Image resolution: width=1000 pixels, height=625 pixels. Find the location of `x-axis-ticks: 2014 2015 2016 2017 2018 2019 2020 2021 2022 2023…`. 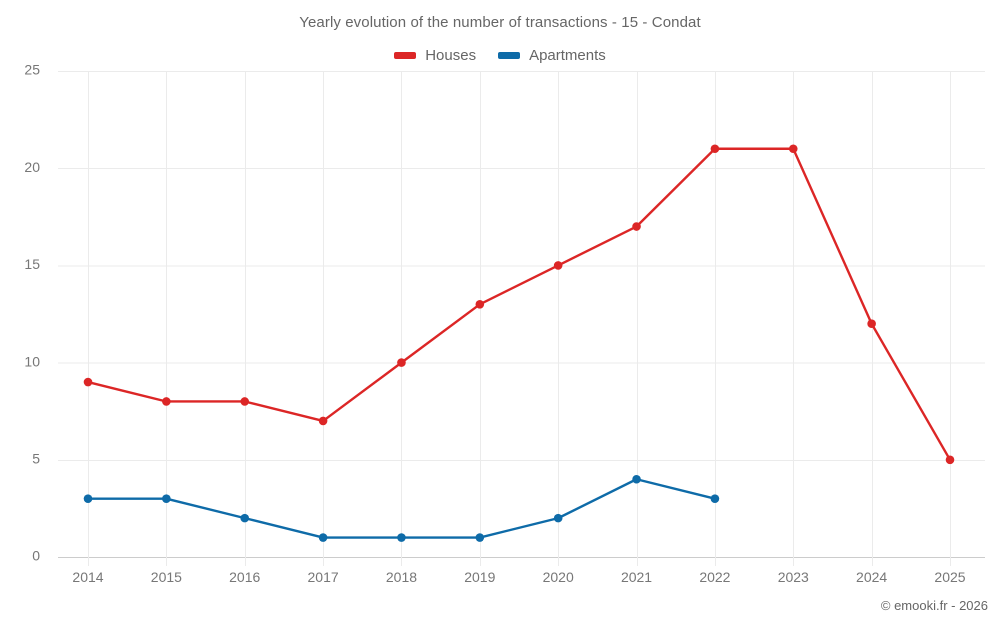

x-axis-ticks: 2014 2015 2016 2017 2018 2019 2020 2021 2022 2023… is located at coordinates (518, 577).